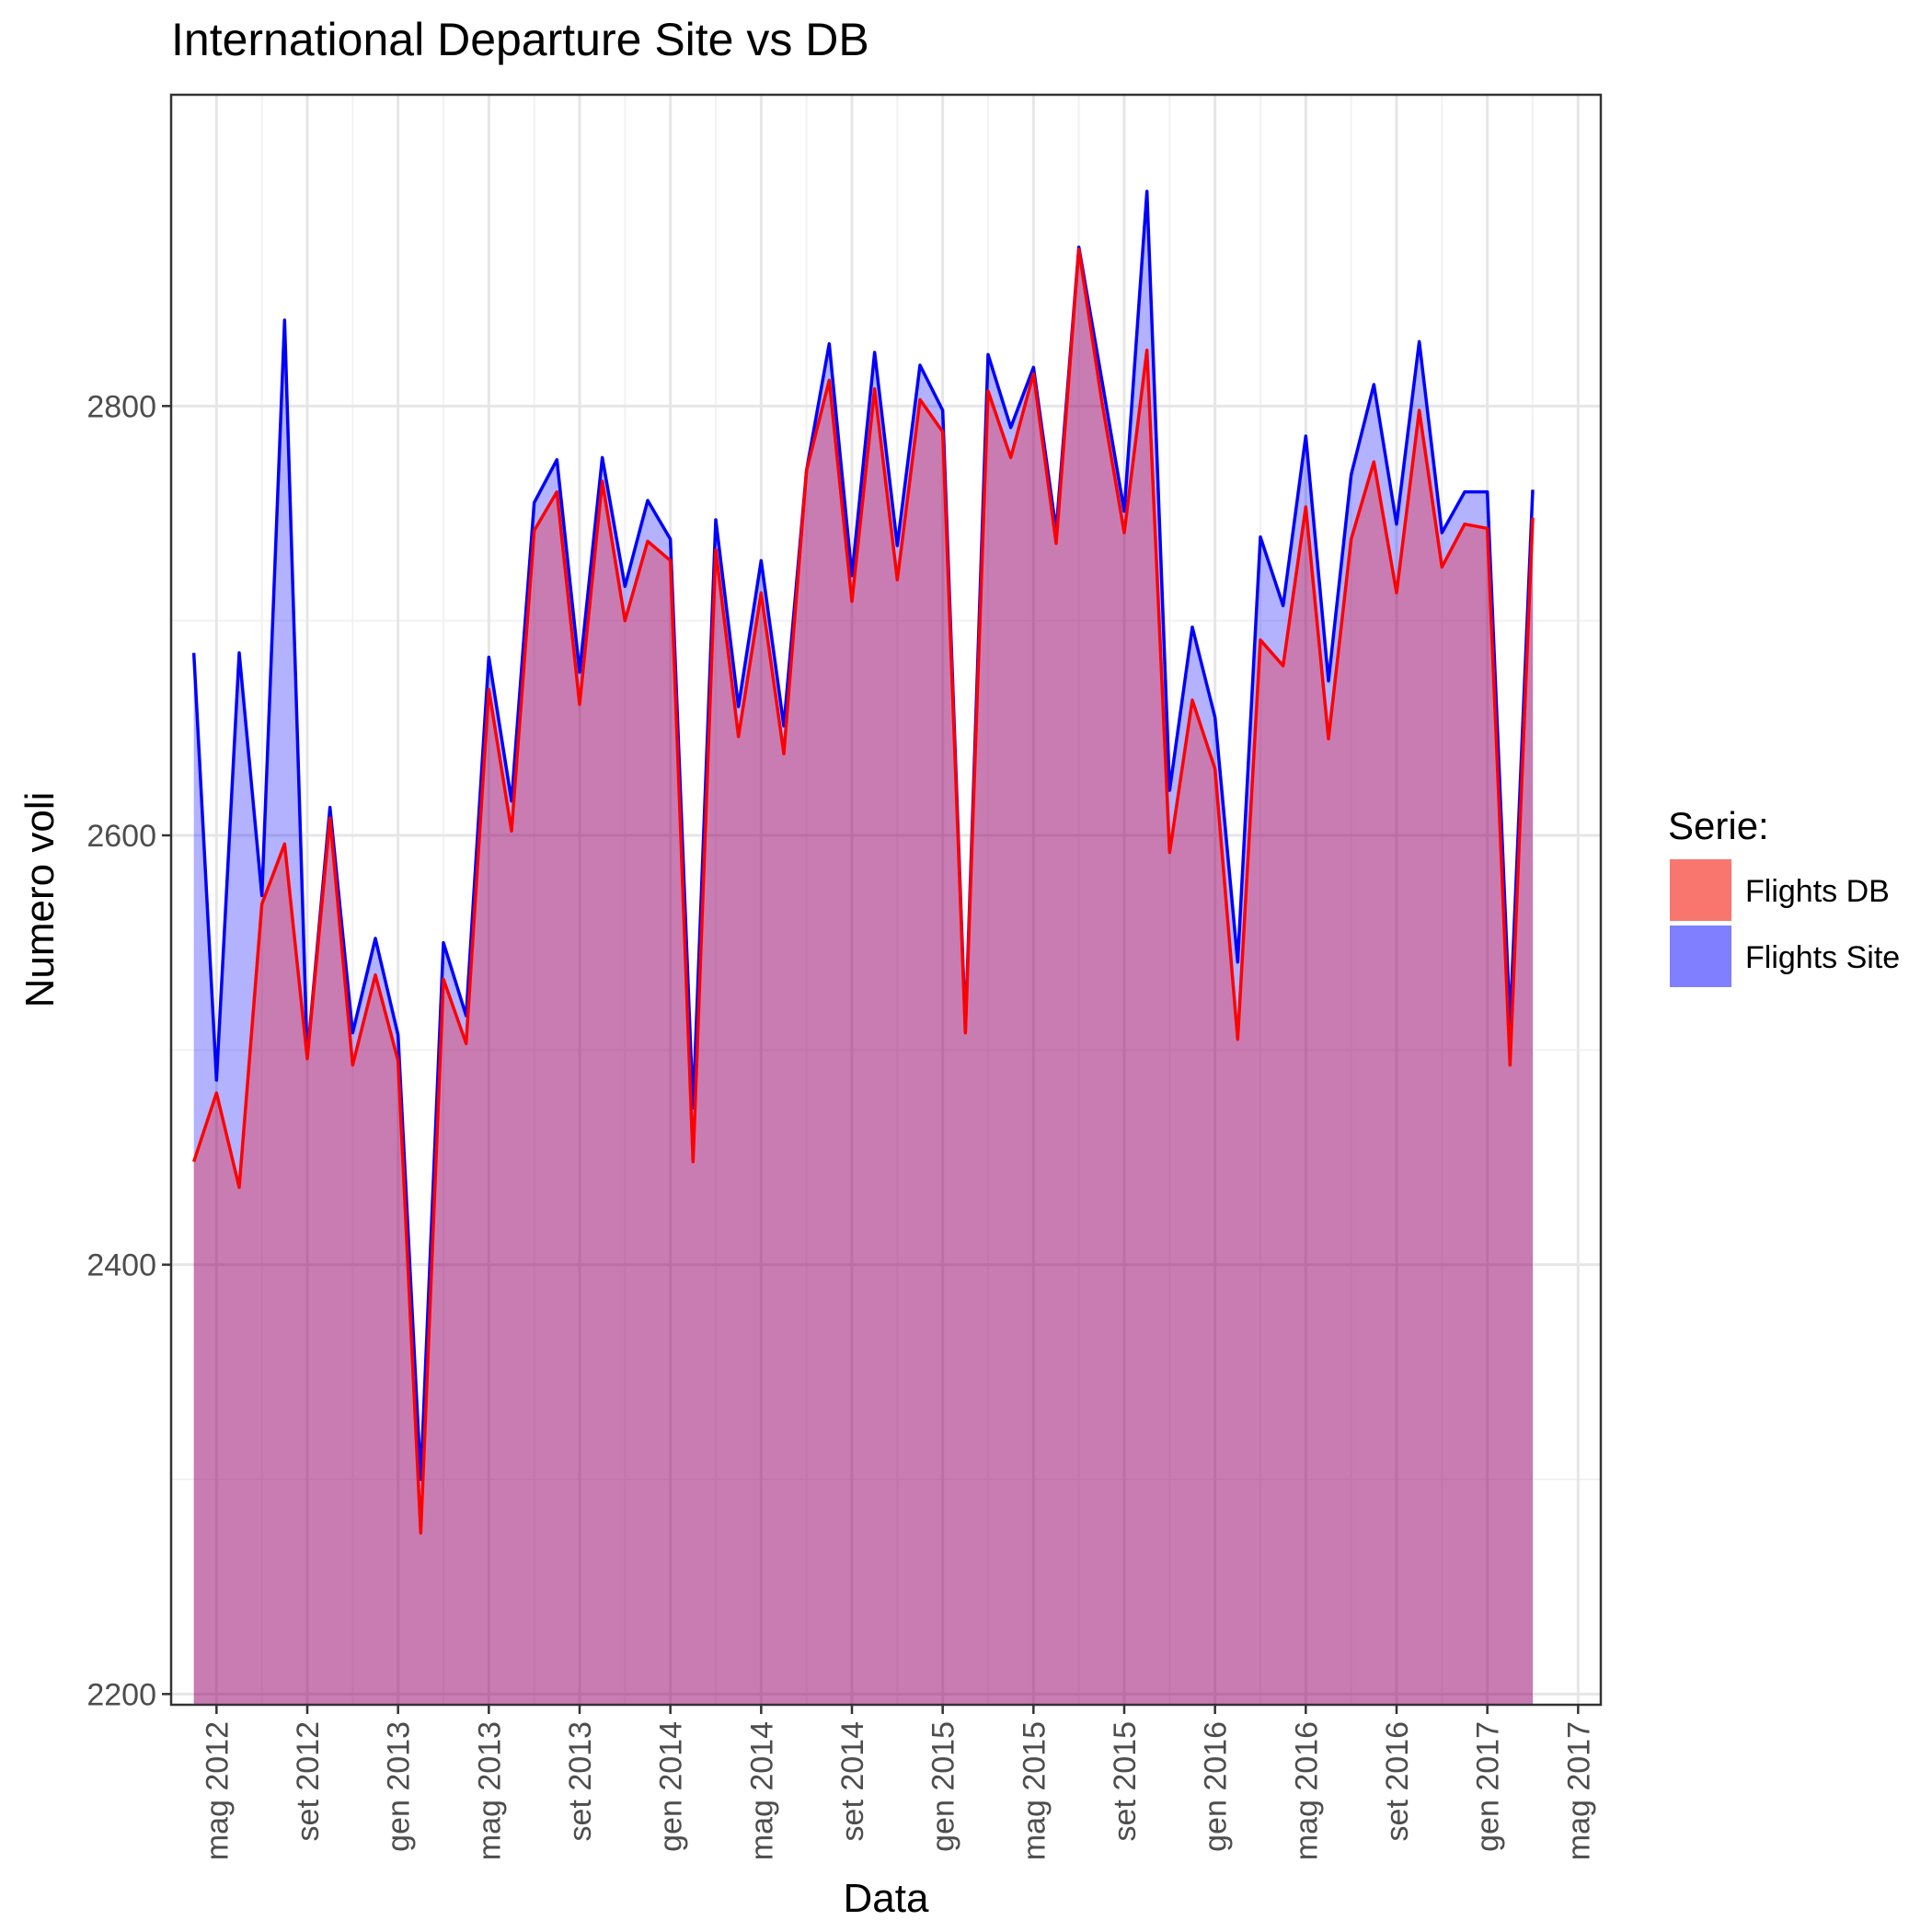 The width and height of the screenshot is (1932, 1932). Describe the element at coordinates (121, 836) in the screenshot. I see `y-tick-label: 2600` at that location.